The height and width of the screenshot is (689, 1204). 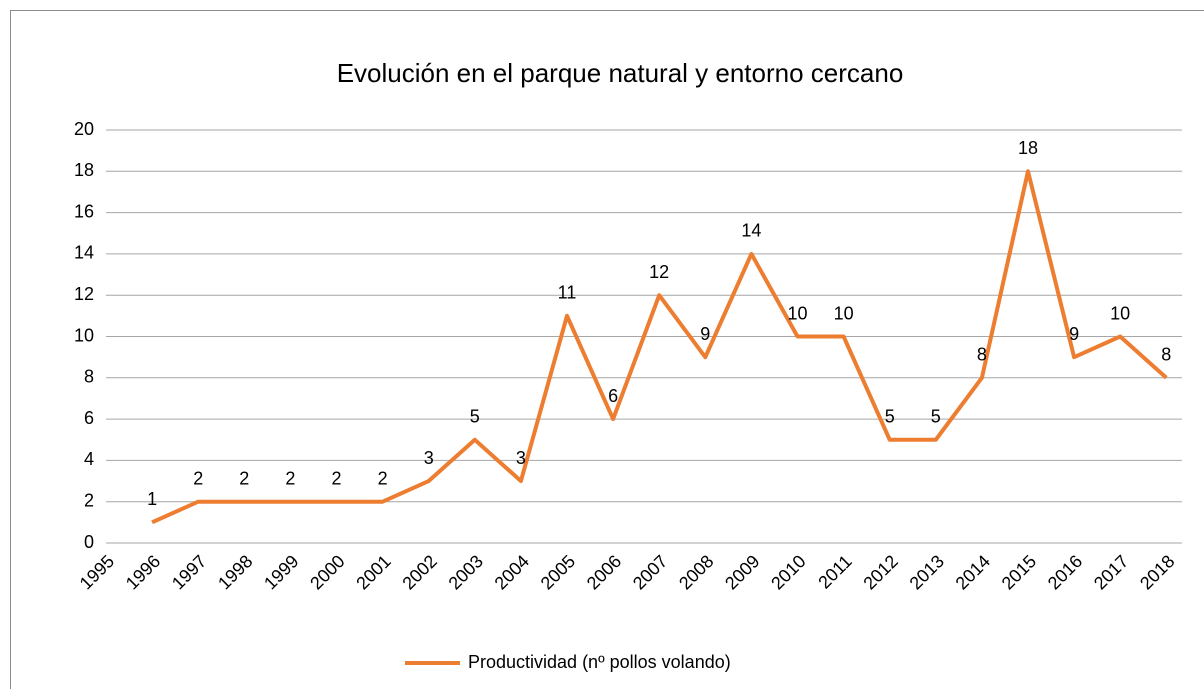 What do you see at coordinates (84, 211) in the screenshot?
I see `y-tick-label: 16` at bounding box center [84, 211].